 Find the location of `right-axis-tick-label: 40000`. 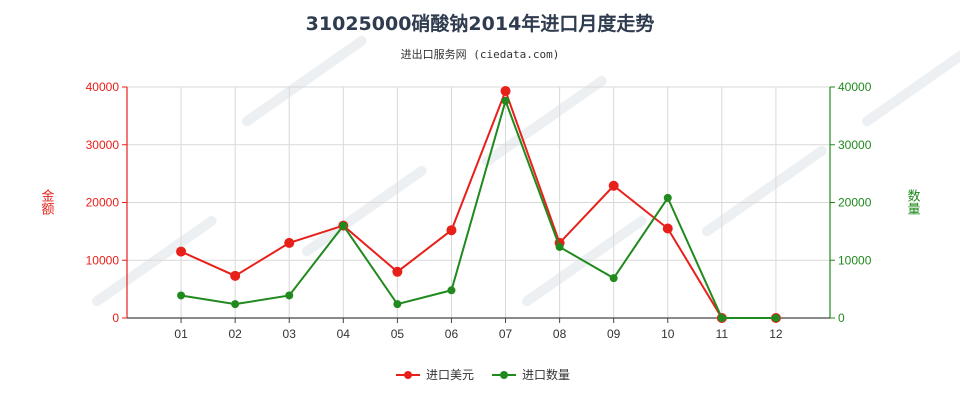

right-axis-tick-label: 40000 is located at coordinates (855, 87).